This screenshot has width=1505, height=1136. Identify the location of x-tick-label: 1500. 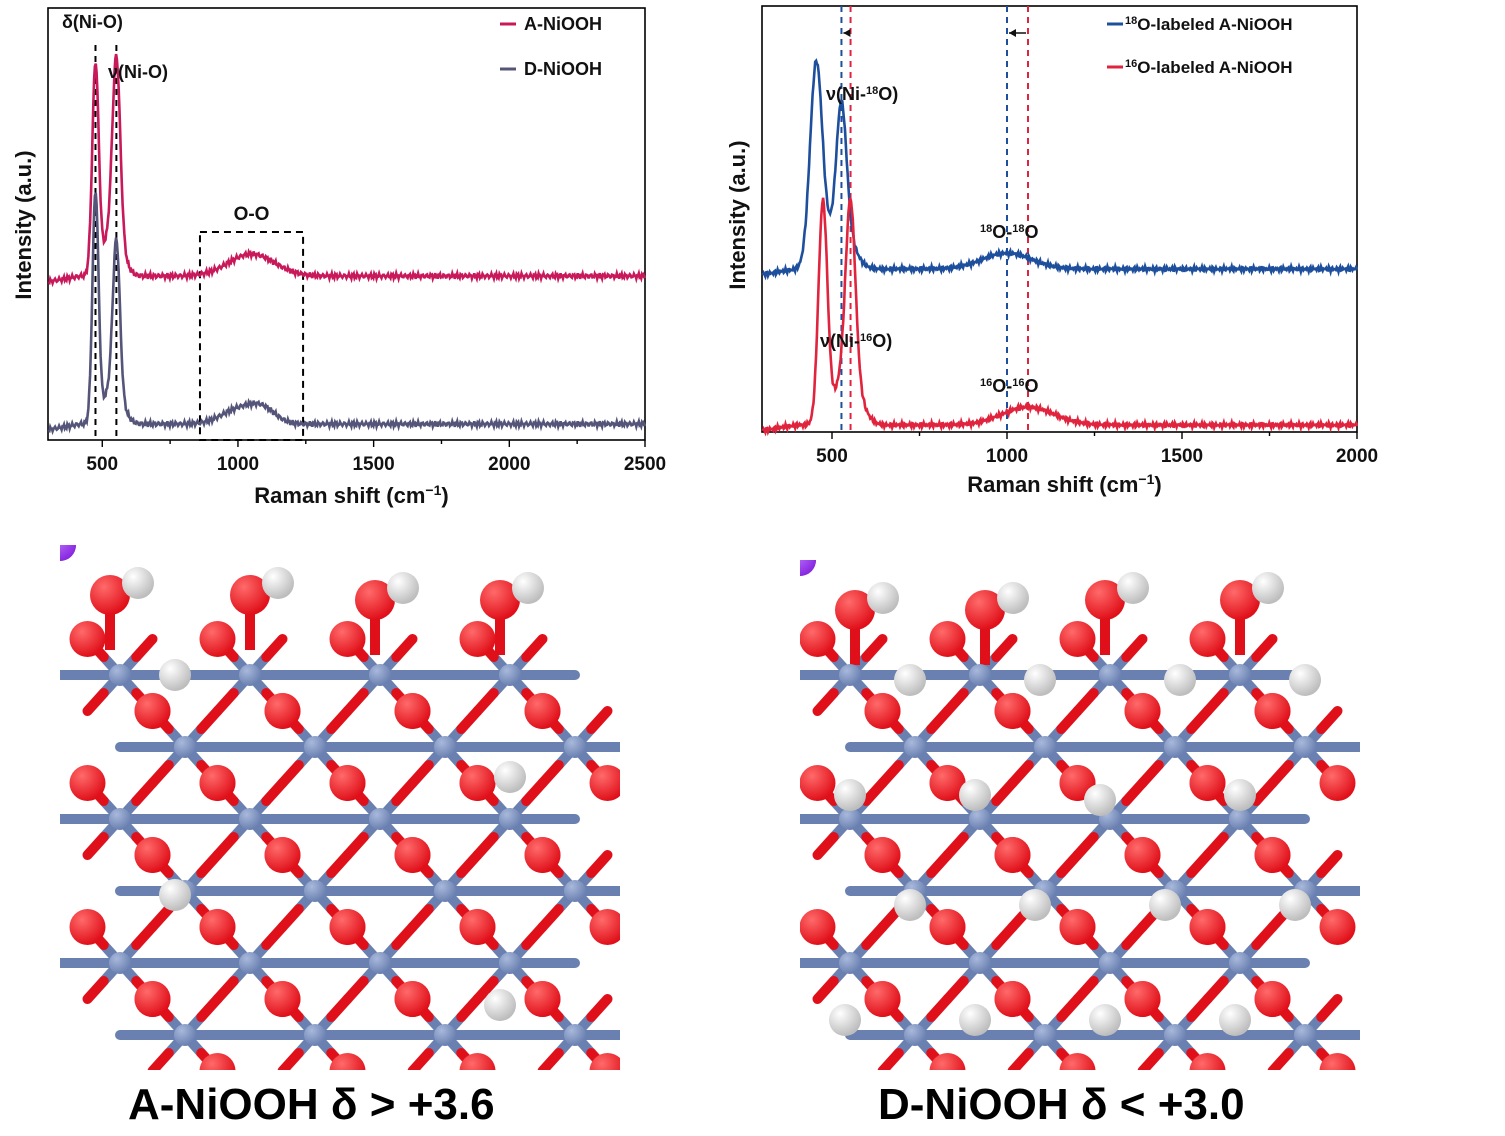
(373, 464).